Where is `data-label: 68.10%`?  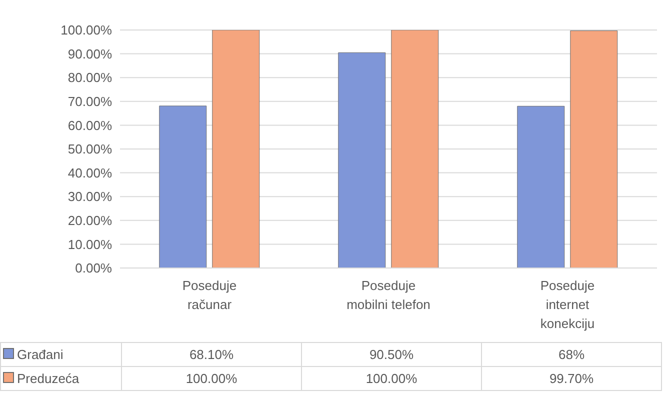 data-label: 68.10% is located at coordinates (212, 354).